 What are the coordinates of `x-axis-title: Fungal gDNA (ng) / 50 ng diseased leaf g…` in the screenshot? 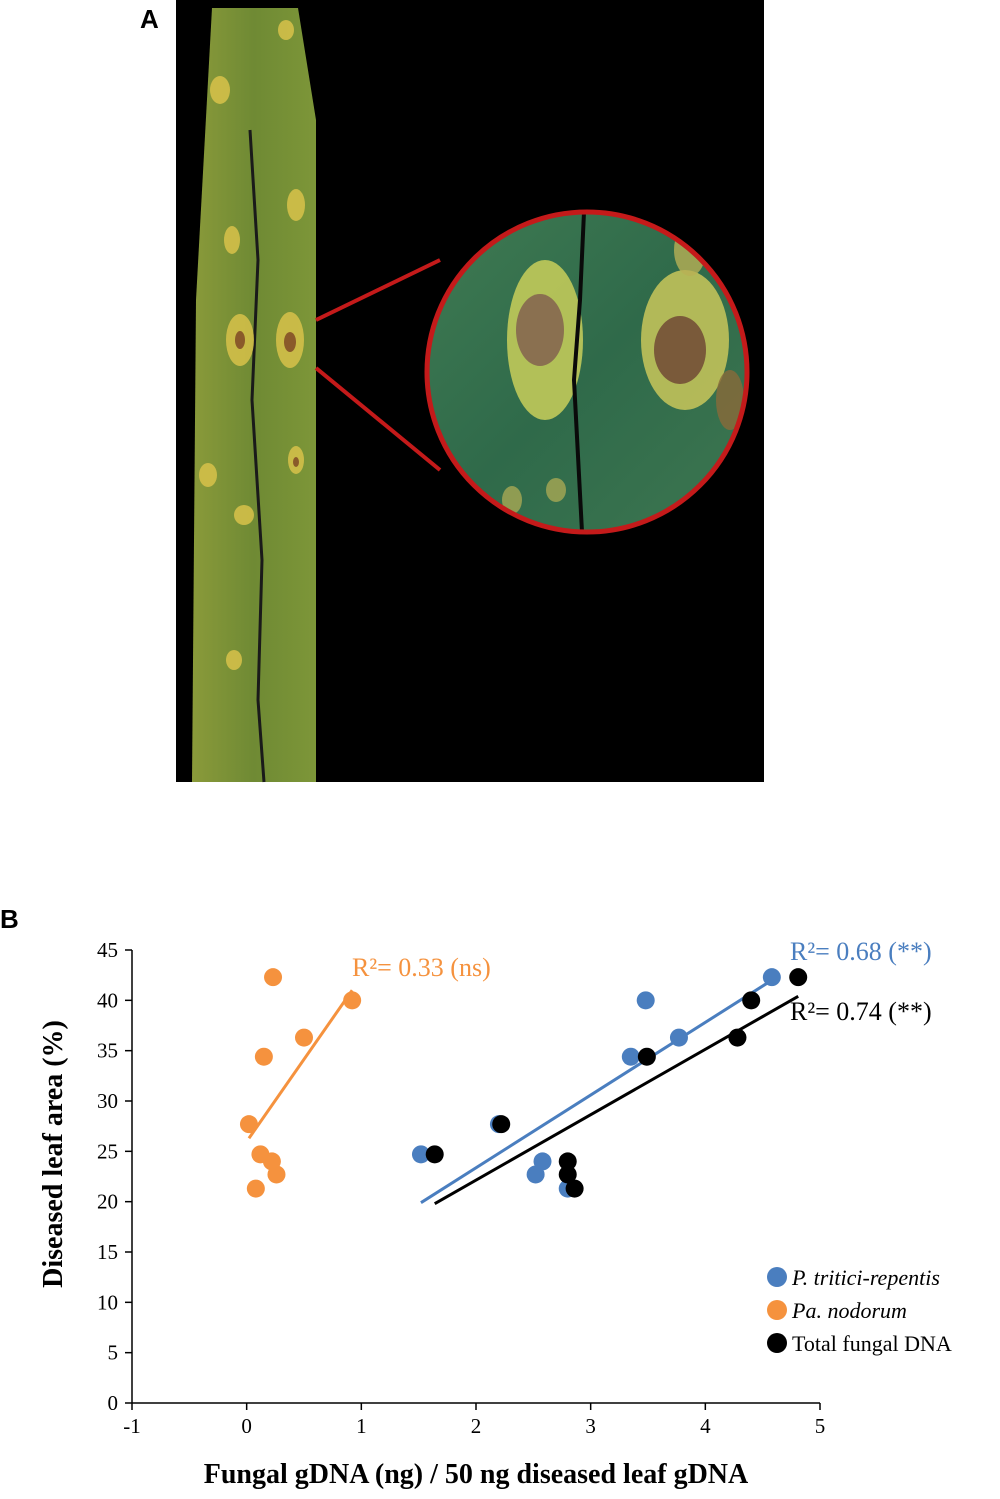 It's located at (476, 1474).